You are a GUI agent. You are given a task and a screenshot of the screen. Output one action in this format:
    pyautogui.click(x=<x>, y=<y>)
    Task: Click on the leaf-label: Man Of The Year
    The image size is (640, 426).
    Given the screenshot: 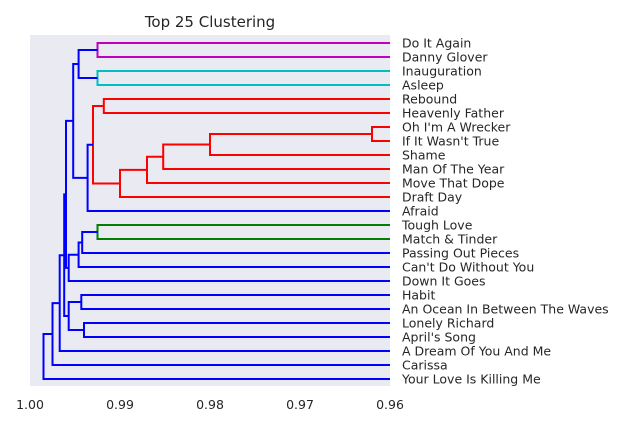 What is the action you would take?
    pyautogui.click(x=453, y=169)
    